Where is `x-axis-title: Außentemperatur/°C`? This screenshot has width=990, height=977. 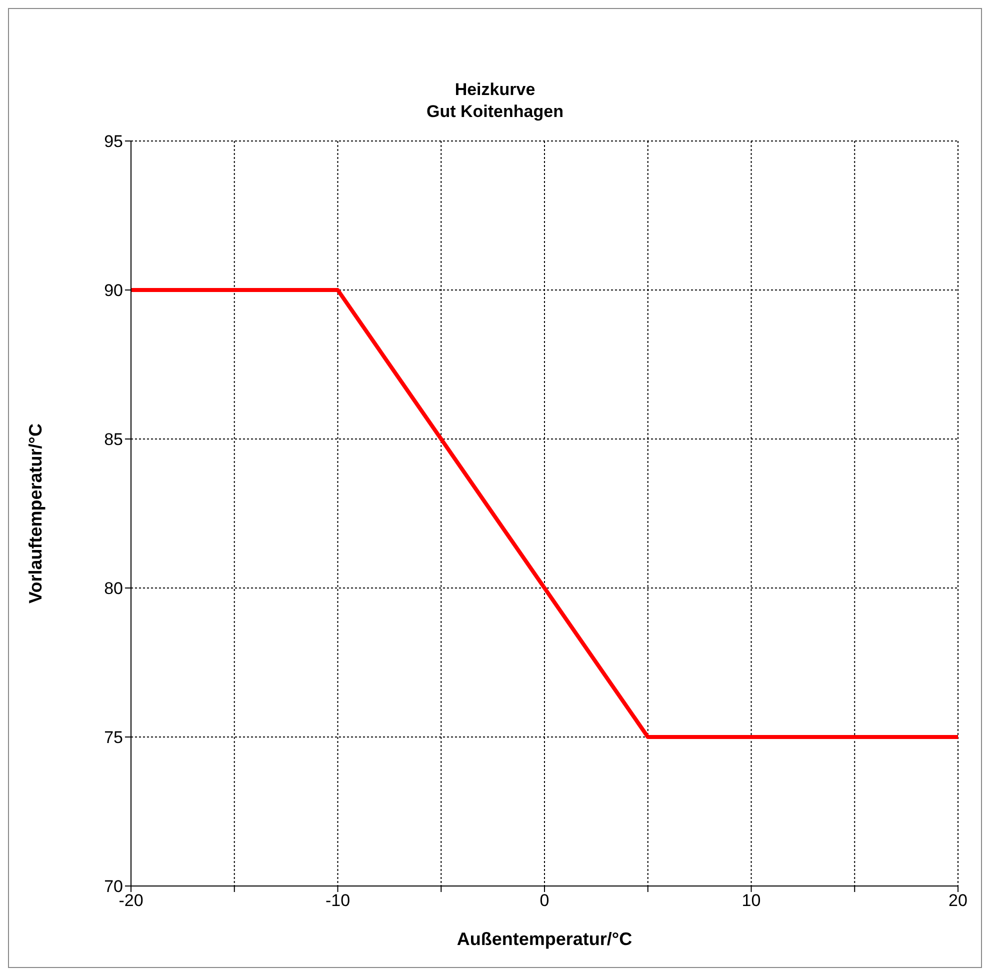 x-axis-title: Außentemperatur/°C is located at coordinates (544, 939).